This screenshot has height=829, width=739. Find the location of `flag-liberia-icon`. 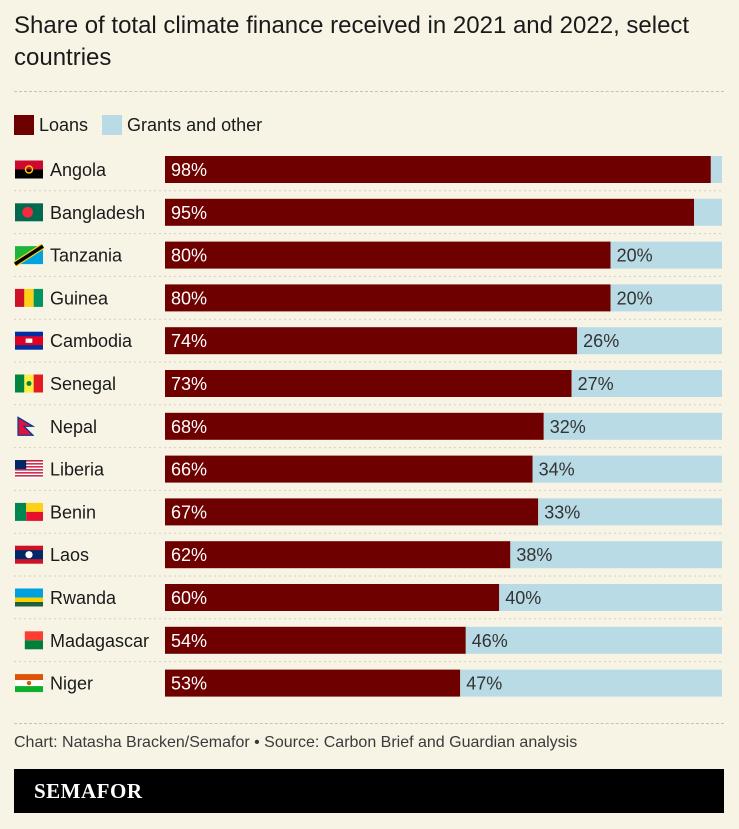

flag-liberia-icon is located at coordinates (29, 469).